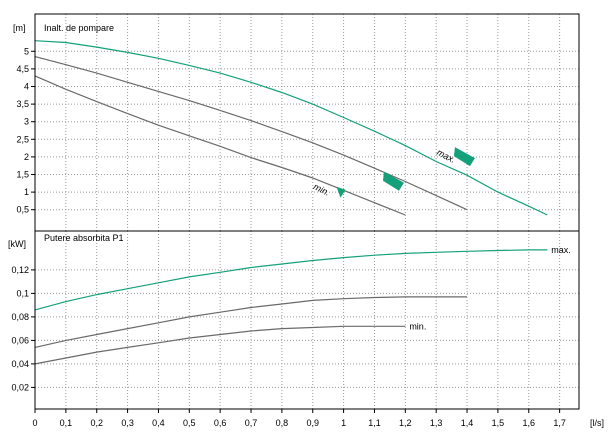  I want to click on x-tick-label: 0,3, so click(127, 423).